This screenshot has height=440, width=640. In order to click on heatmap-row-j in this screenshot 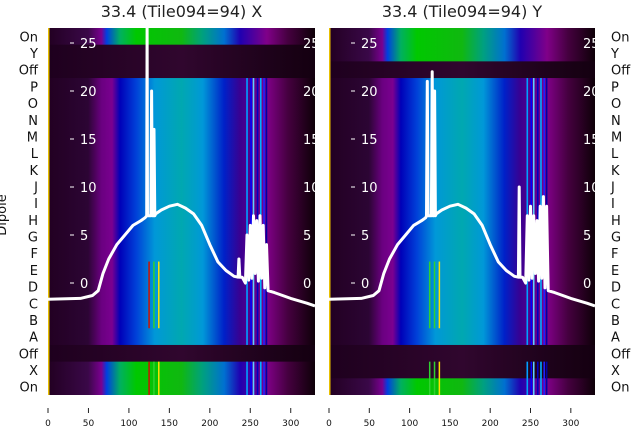, I will do `click(181, 187)`.